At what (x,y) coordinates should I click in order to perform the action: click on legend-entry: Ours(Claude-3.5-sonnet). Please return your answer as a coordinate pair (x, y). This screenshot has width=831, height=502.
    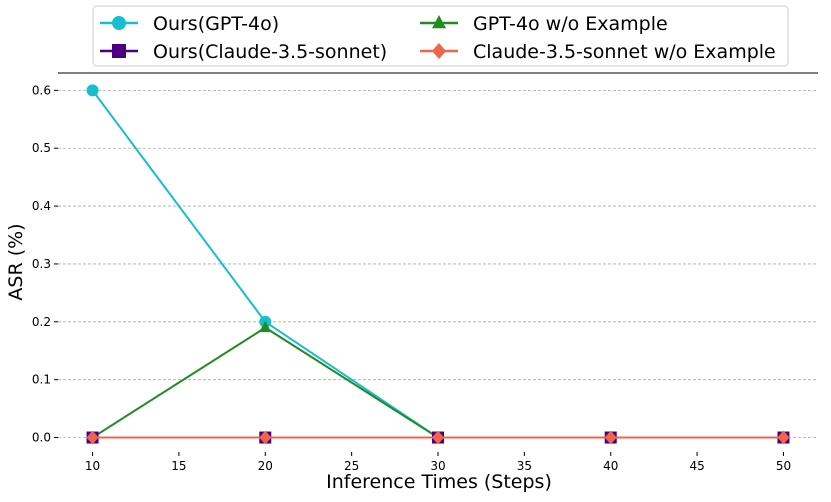
    Looking at the image, I should click on (243, 52).